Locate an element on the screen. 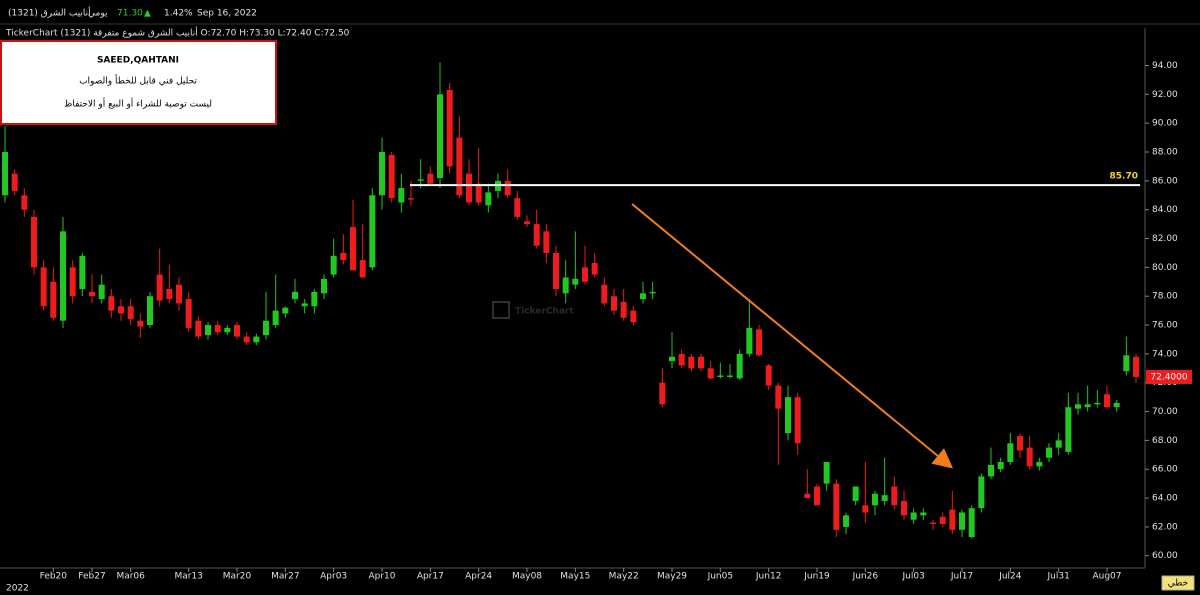  period: يومي is located at coordinates (98, 14).